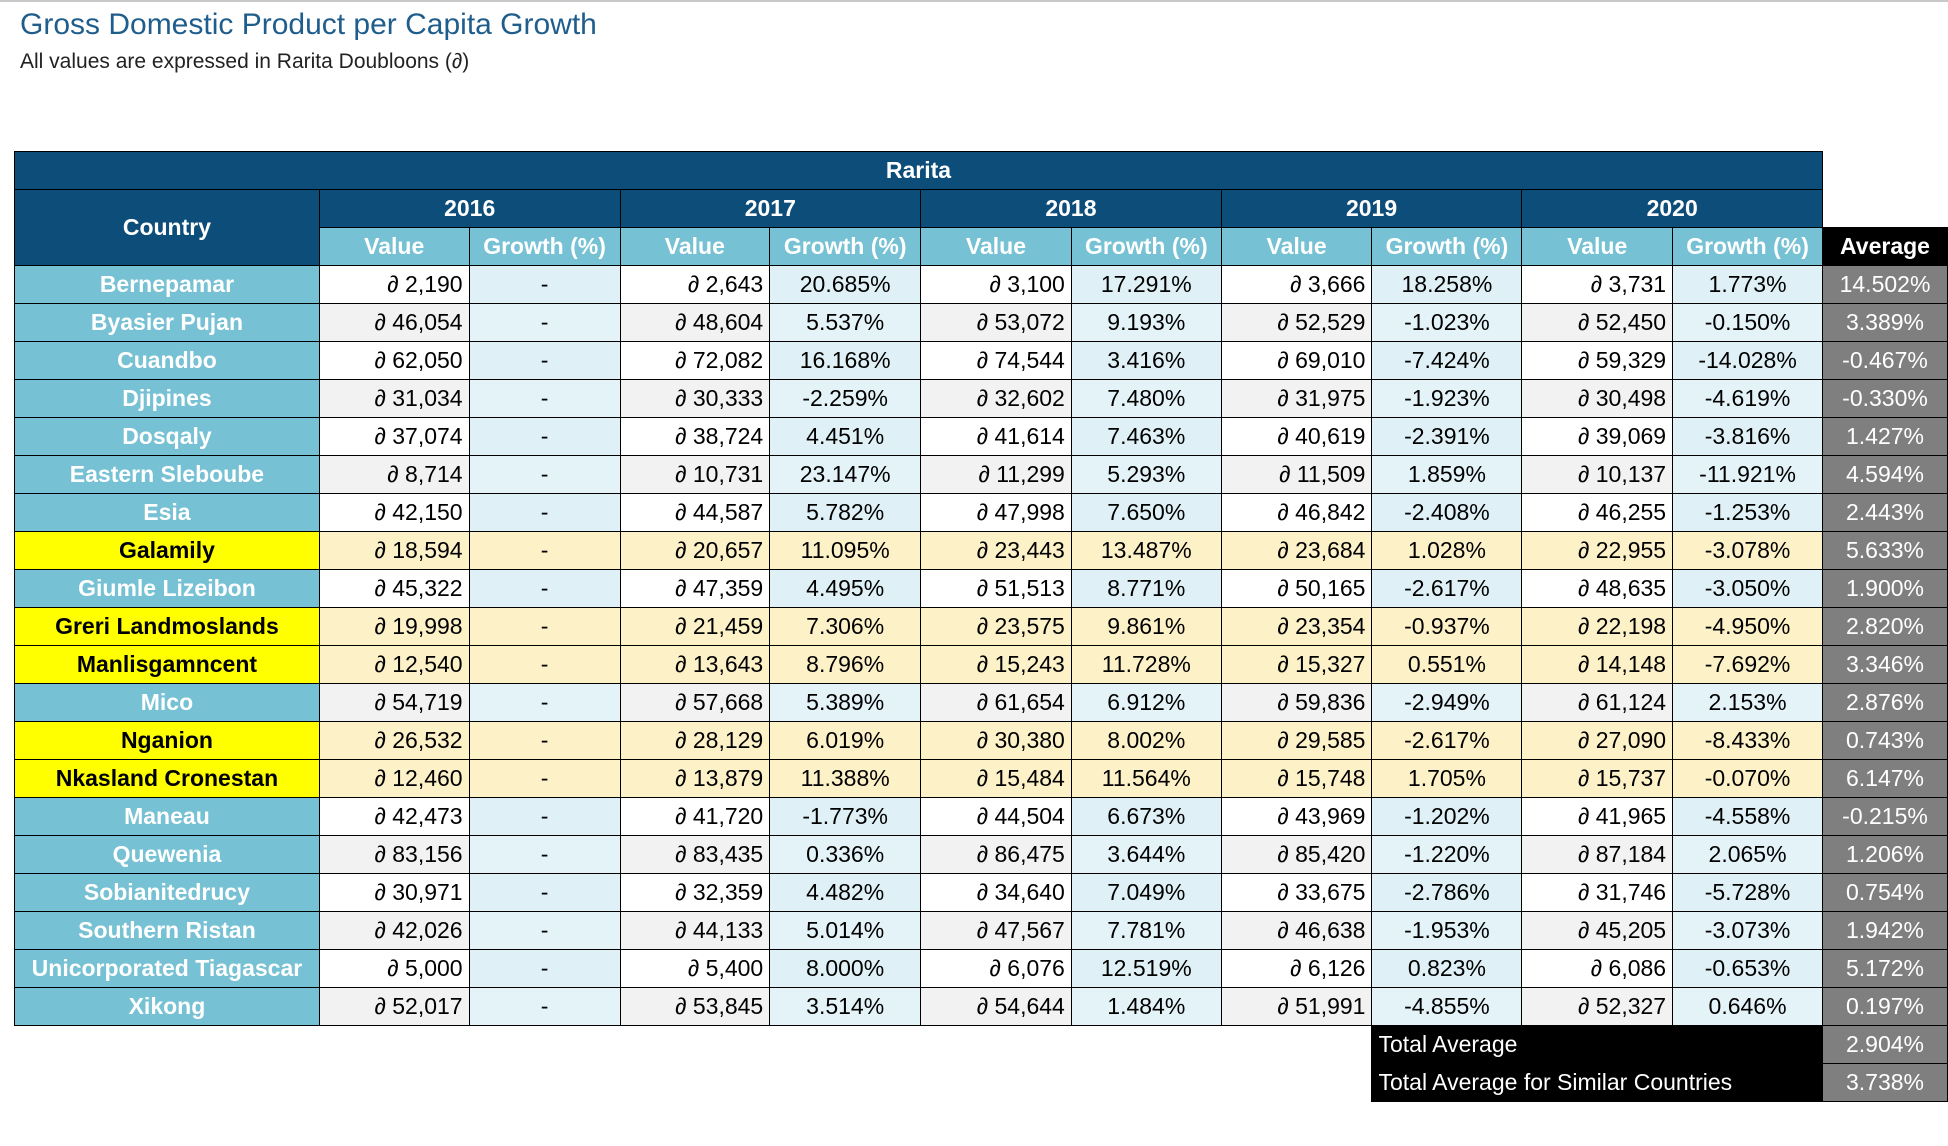 The height and width of the screenshot is (1146, 1948). Describe the element at coordinates (1885, 702) in the screenshot. I see `average-cell: 2.876%` at that location.